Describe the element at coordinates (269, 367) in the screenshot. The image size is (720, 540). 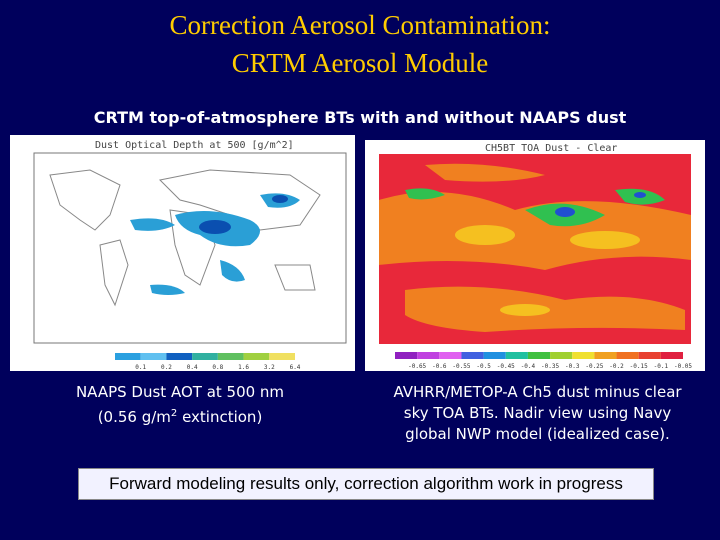
I see `colorbar-label: 3.2` at that location.